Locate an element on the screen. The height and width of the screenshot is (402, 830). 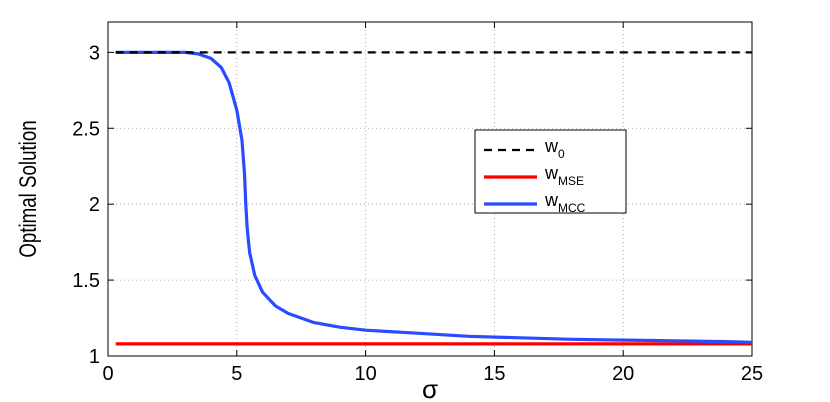
x-tick-label: 10 is located at coordinates (365, 374).